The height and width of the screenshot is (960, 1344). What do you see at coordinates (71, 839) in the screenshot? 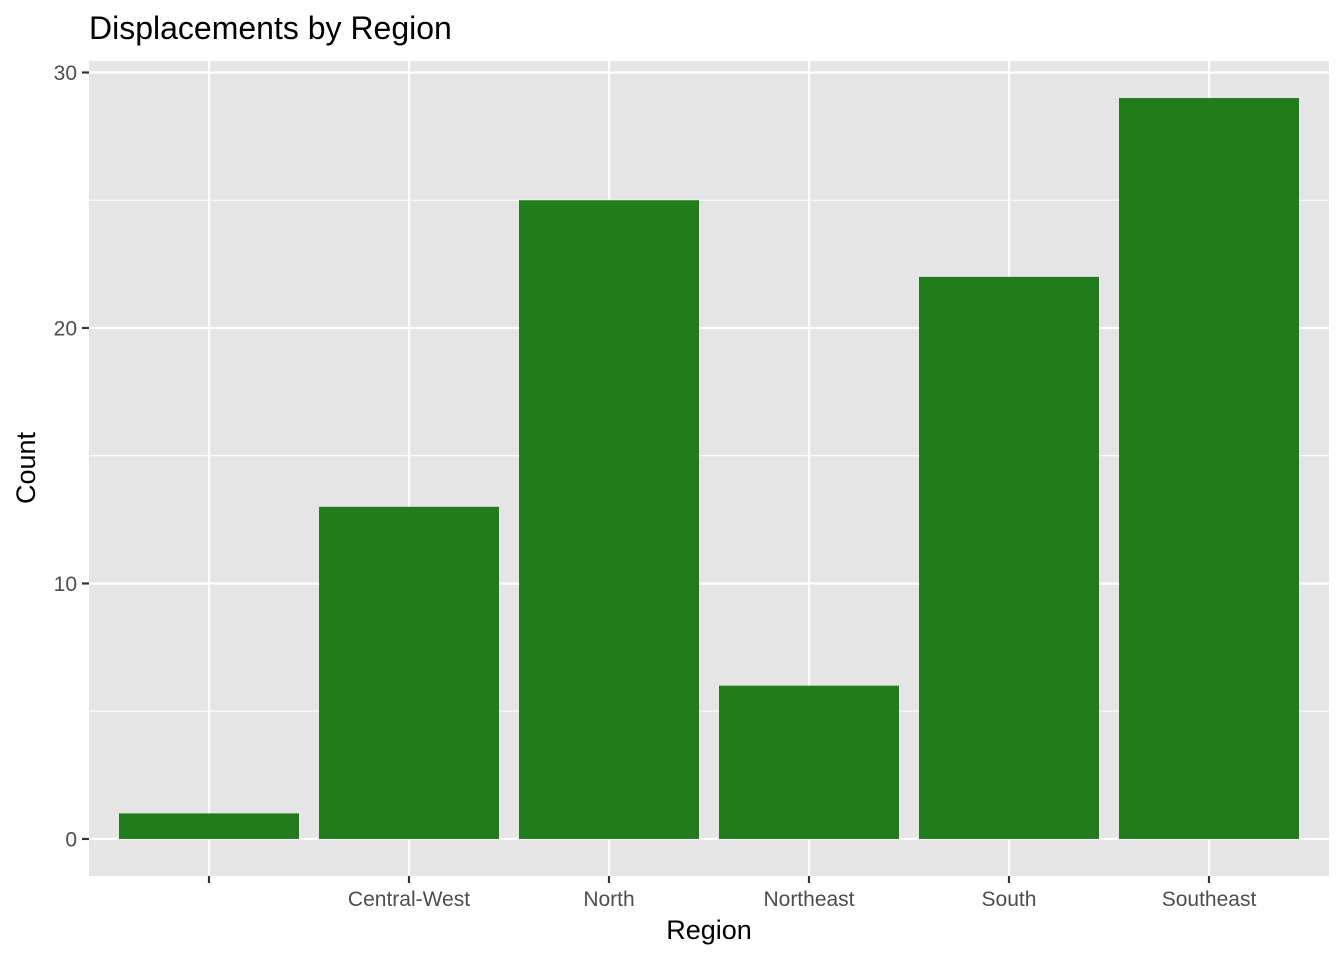
I see `y-tick-label: 0` at bounding box center [71, 839].